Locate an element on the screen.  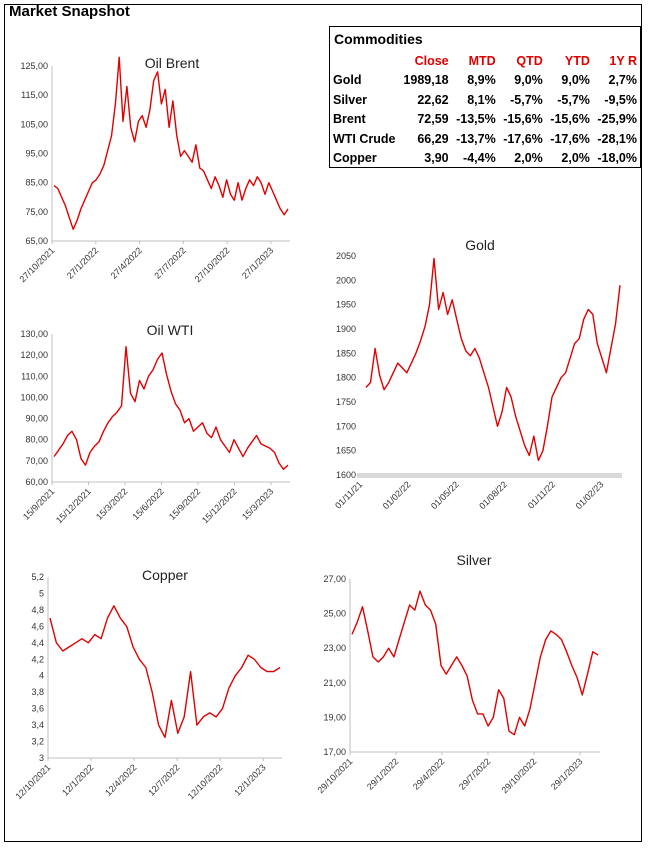
header-cell: QTD is located at coordinates (529, 60).